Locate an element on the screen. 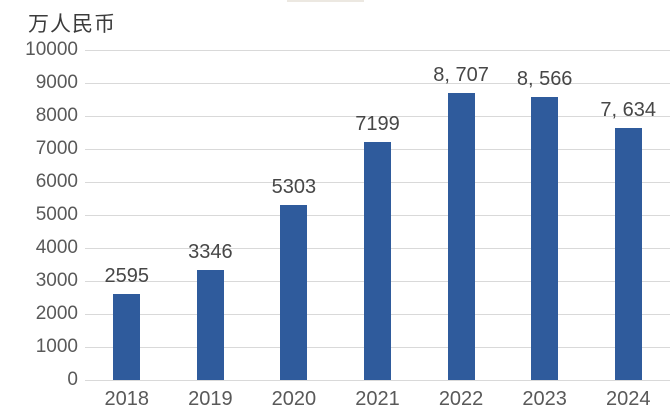 The image size is (670, 418). y-axis-unit-label: 万人民币 is located at coordinates (72, 24).